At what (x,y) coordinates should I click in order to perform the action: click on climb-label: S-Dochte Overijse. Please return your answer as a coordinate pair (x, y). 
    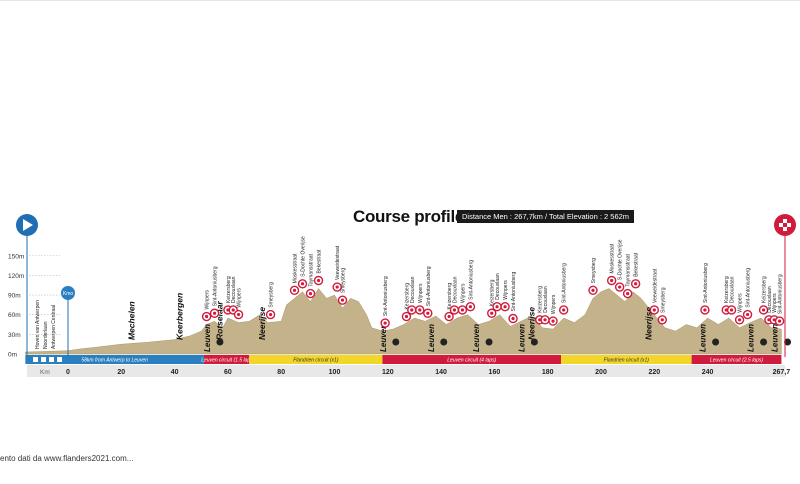
    Looking at the image, I should click on (621, 259).